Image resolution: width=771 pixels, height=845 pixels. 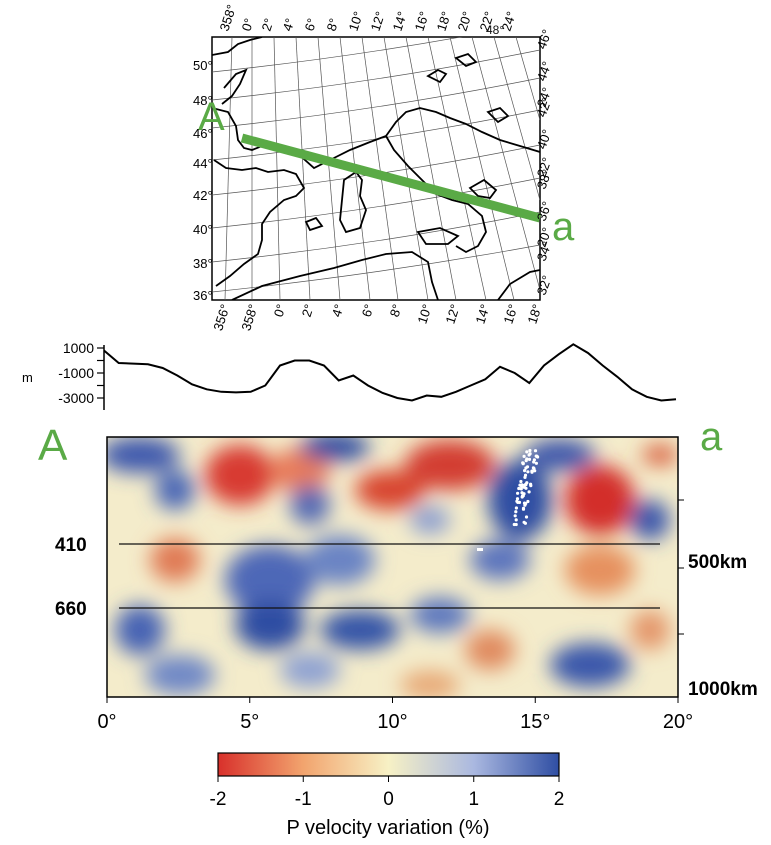 I want to click on topography-panel: 1000 -1000 -3000 m, so click(x=349, y=375).